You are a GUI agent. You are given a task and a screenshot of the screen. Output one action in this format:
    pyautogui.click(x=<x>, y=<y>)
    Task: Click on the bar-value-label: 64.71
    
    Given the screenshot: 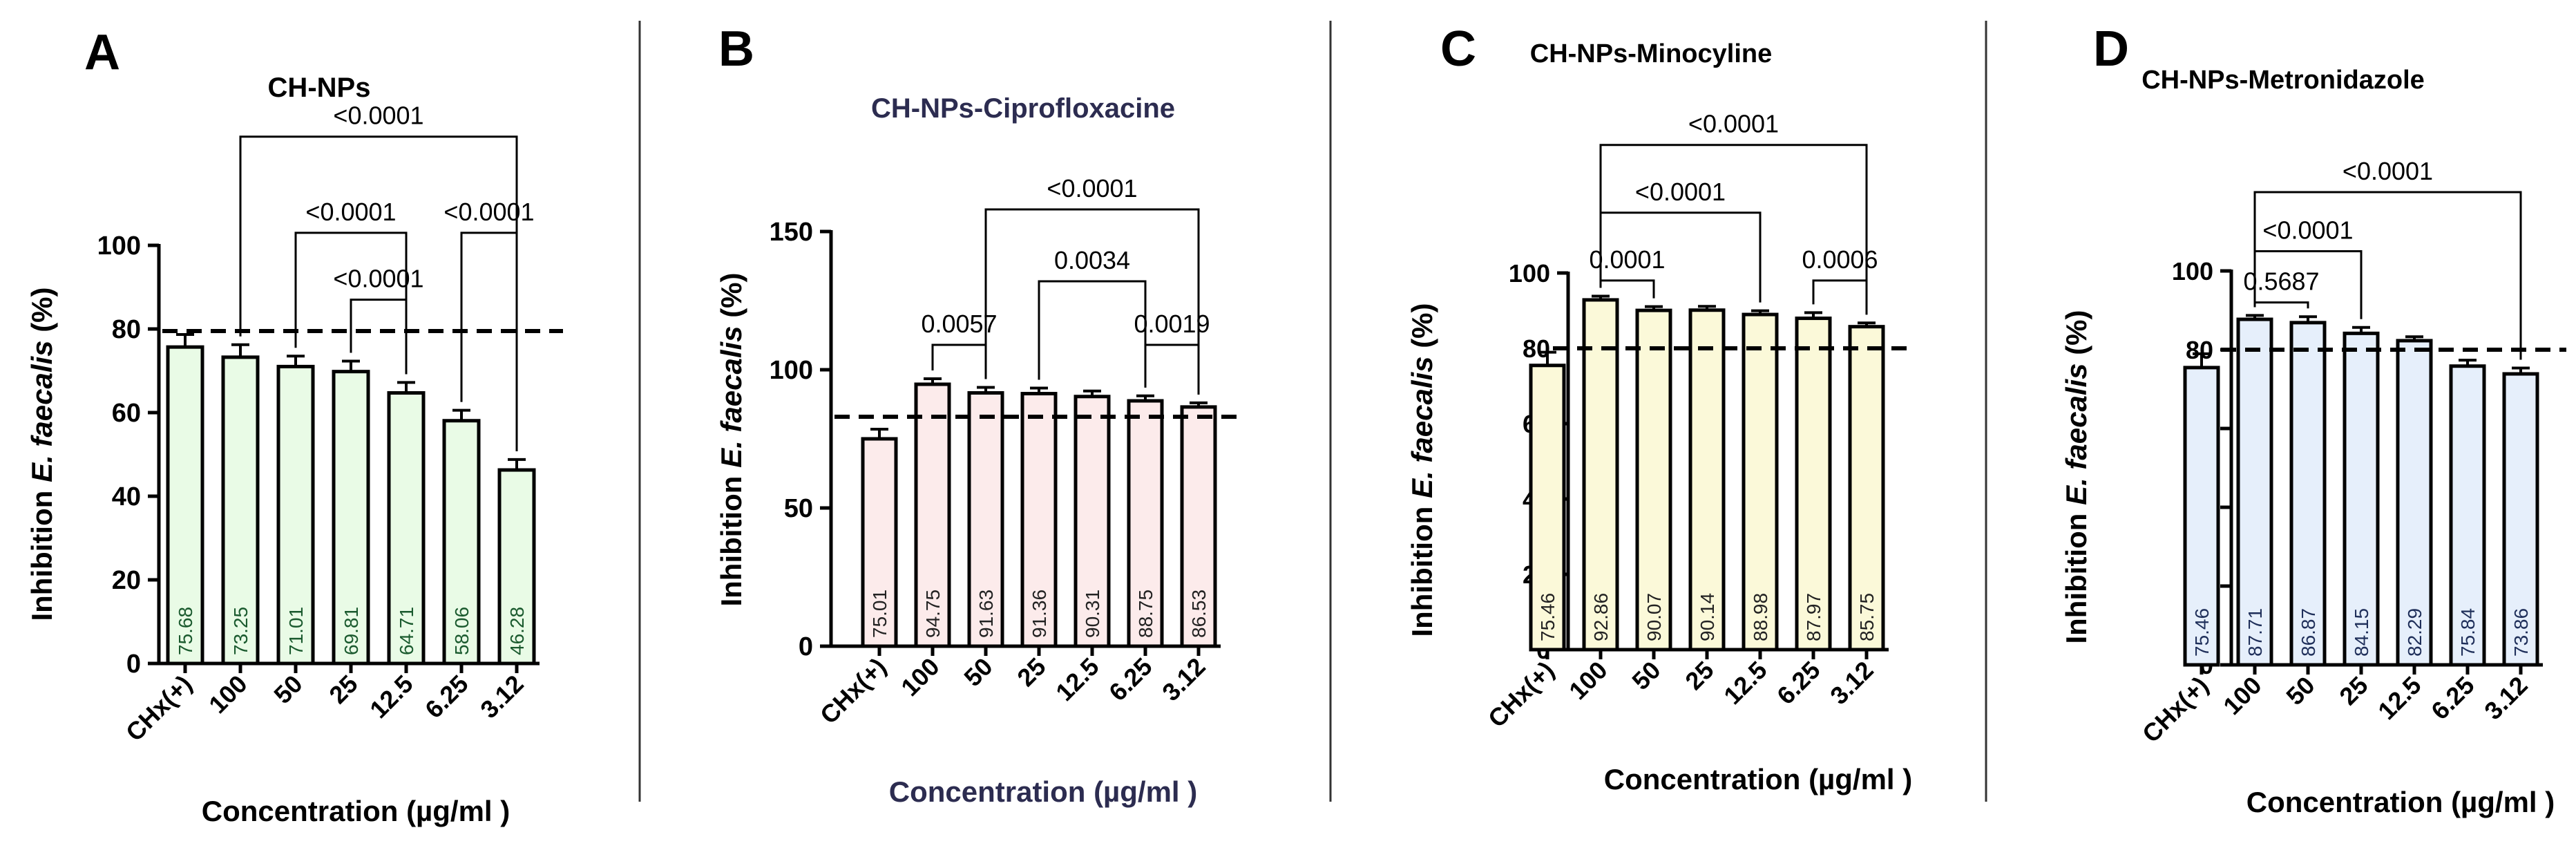 What is the action you would take?
    pyautogui.click(x=407, y=631)
    